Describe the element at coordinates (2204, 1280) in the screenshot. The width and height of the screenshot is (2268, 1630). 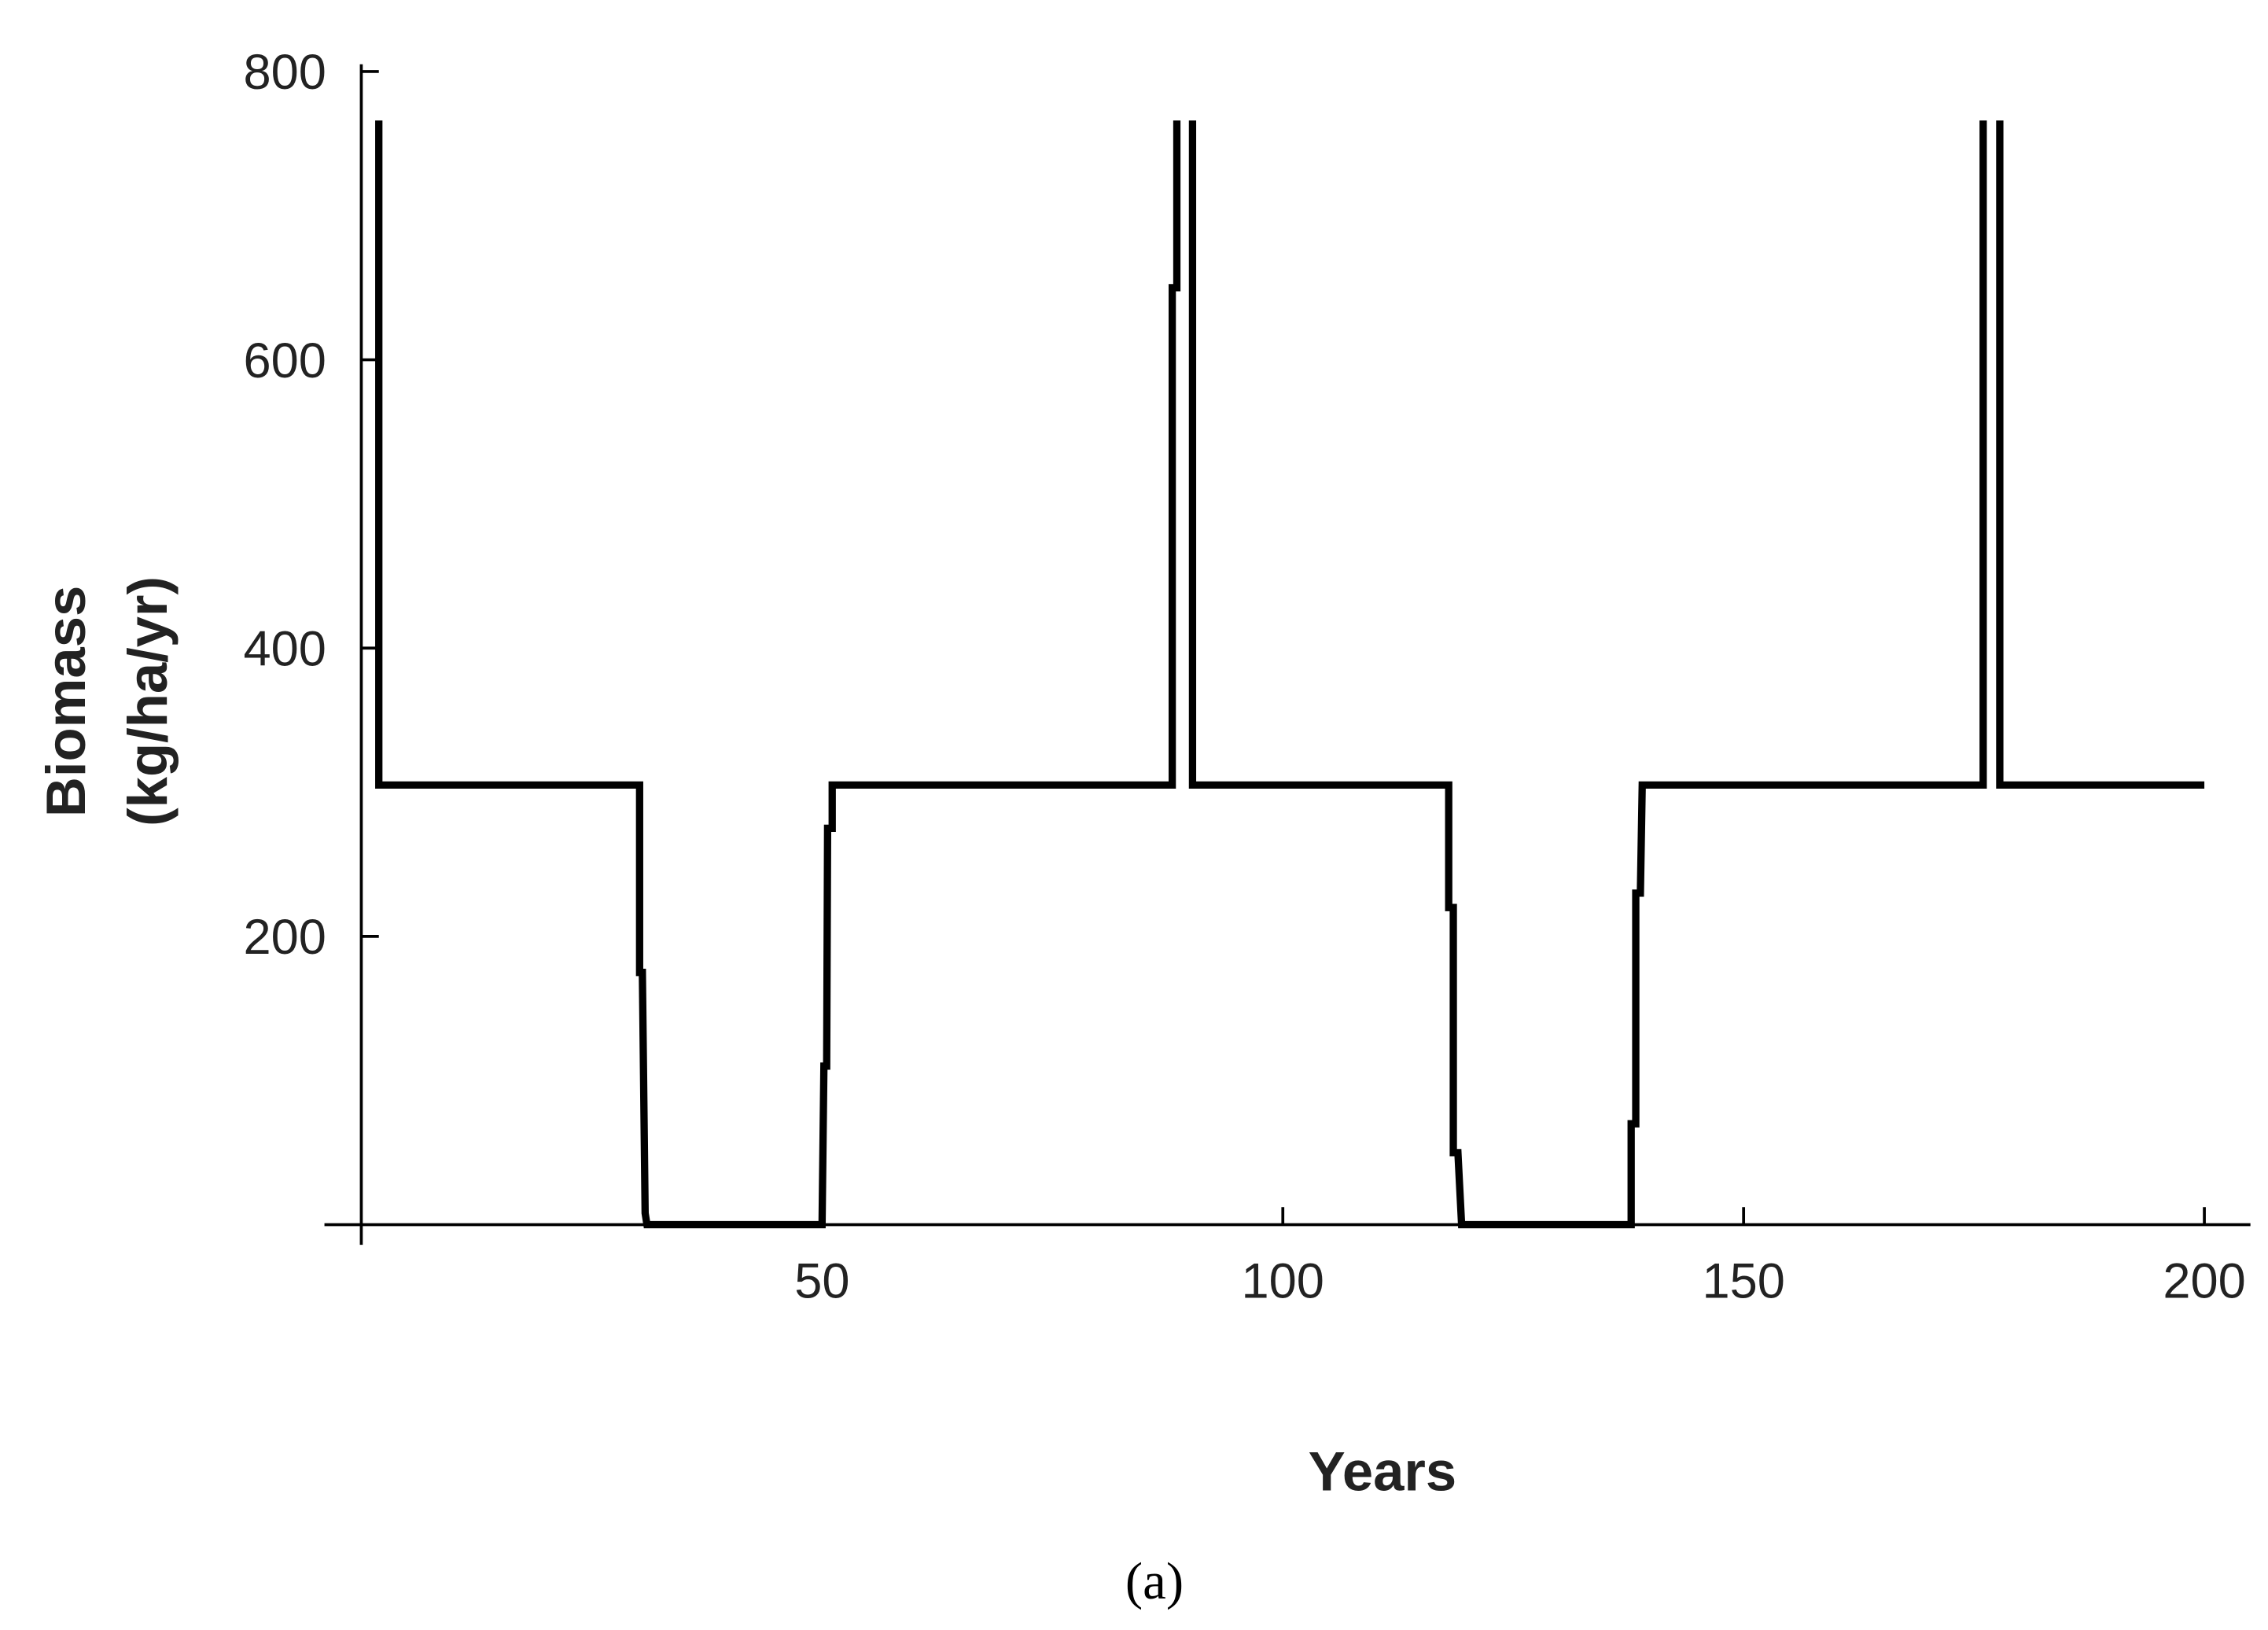
I see `x-tick-label: 200` at that location.